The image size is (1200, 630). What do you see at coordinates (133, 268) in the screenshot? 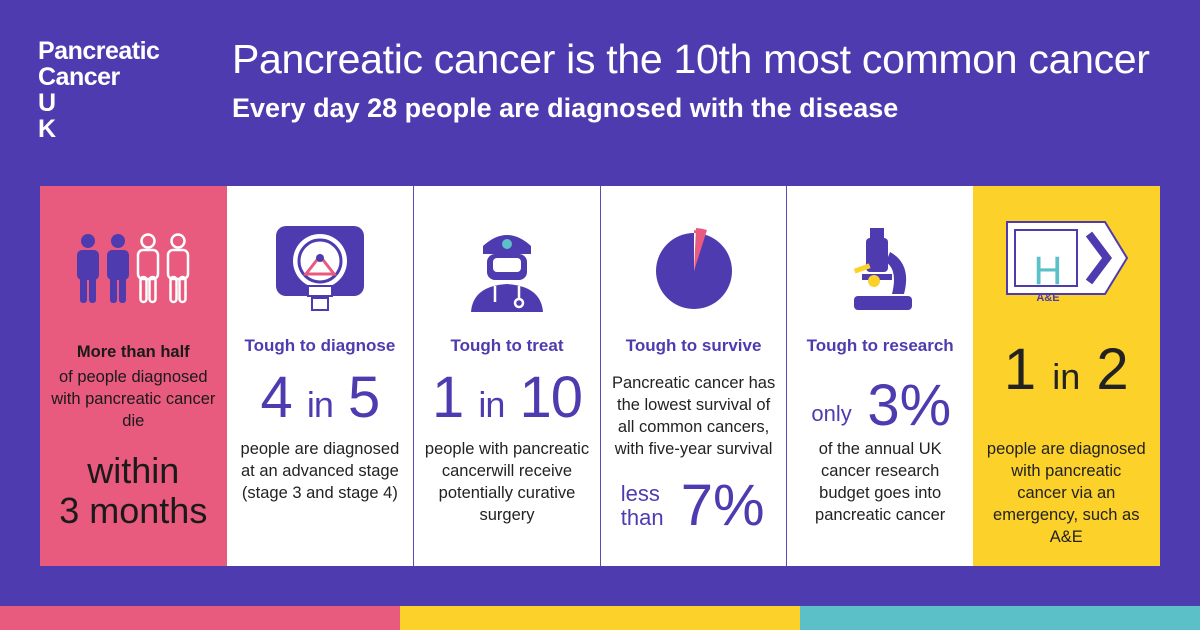
I see `people-icon` at bounding box center [133, 268].